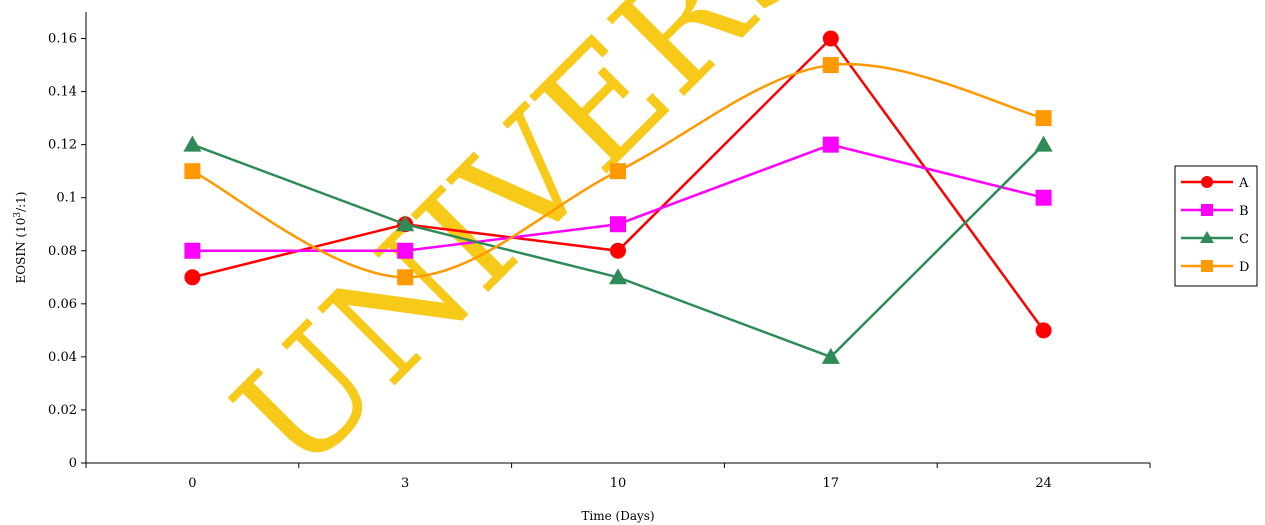  I want to click on y-ticks: 0 0.02 0.04 0.06 0.08 0.1 0.12 0.14 0.16, so click(67, 251).